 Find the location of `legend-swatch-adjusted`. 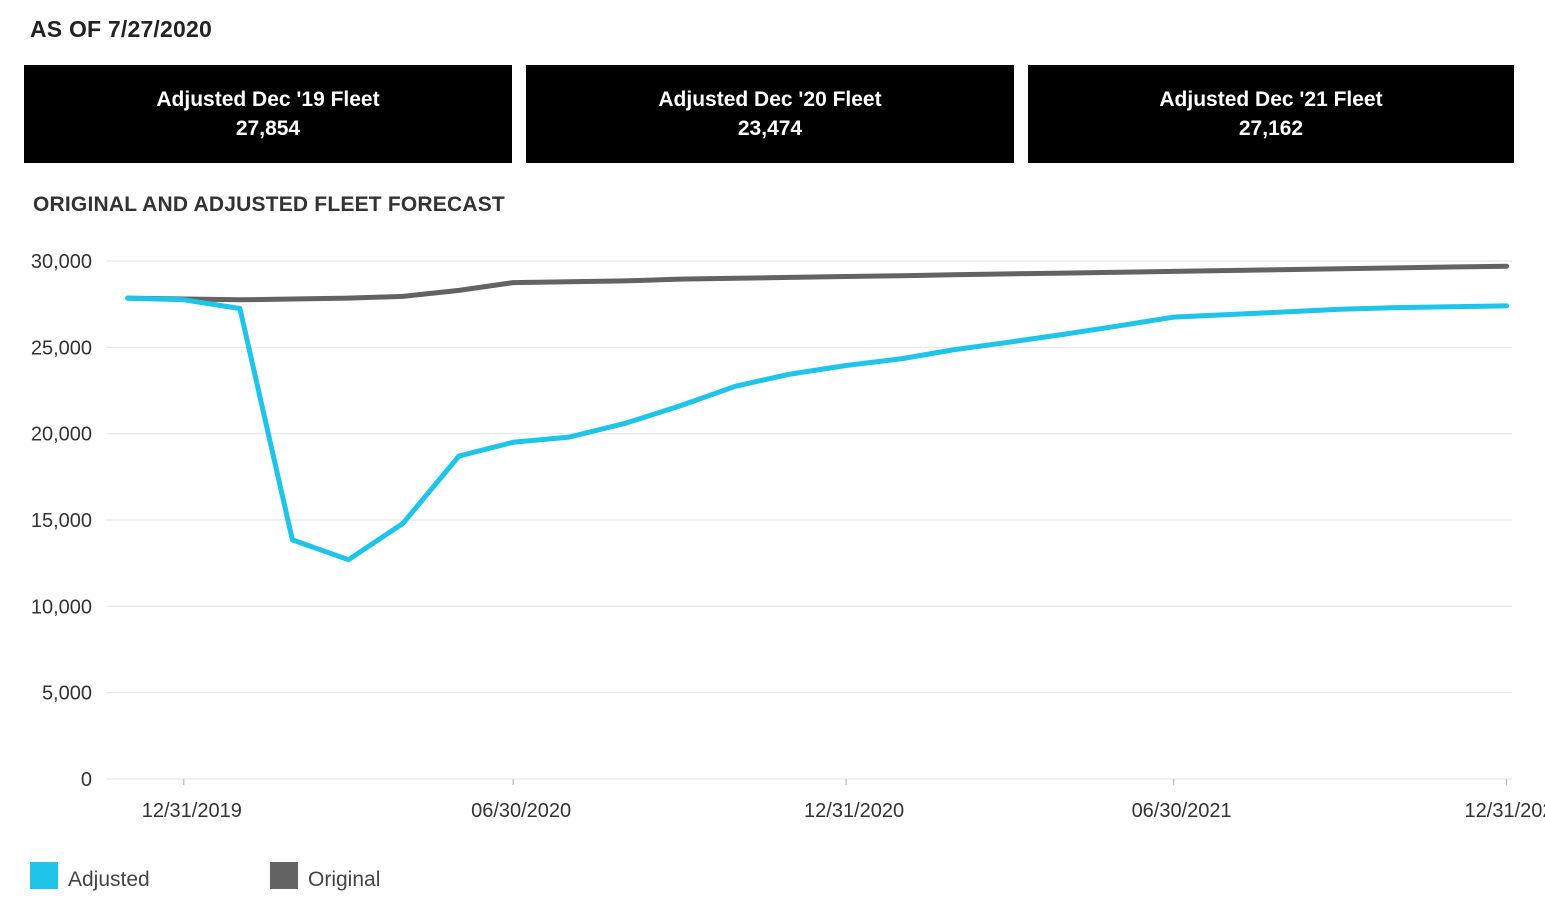

legend-swatch-adjusted is located at coordinates (44, 875).